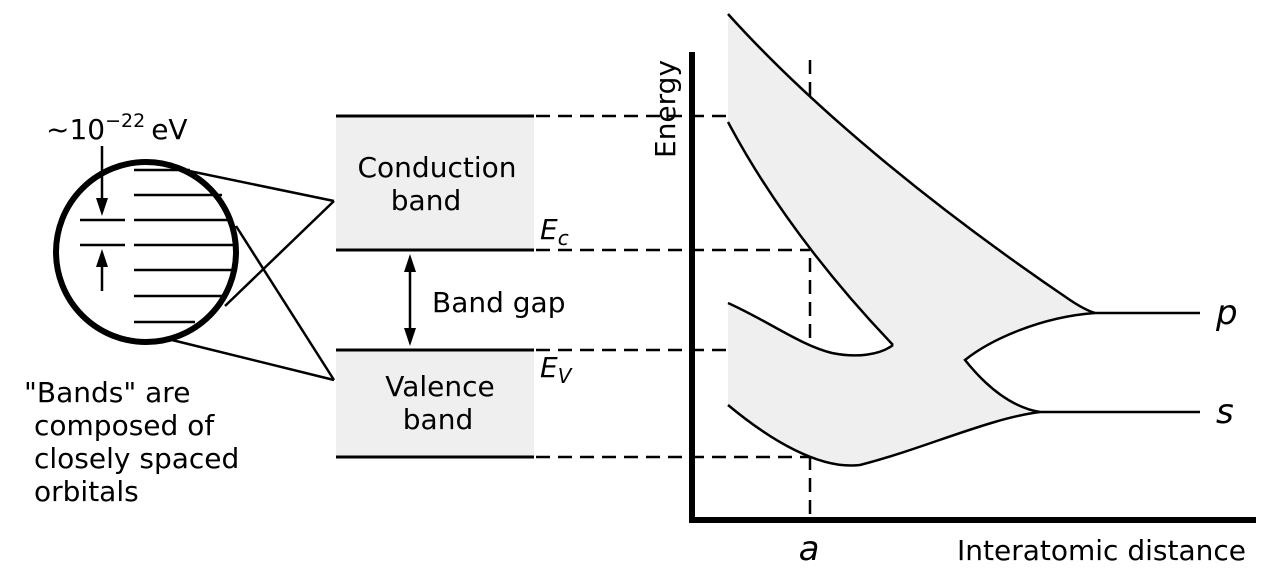  I want to click on conduction-band: Conduction band, so click(435, 183).